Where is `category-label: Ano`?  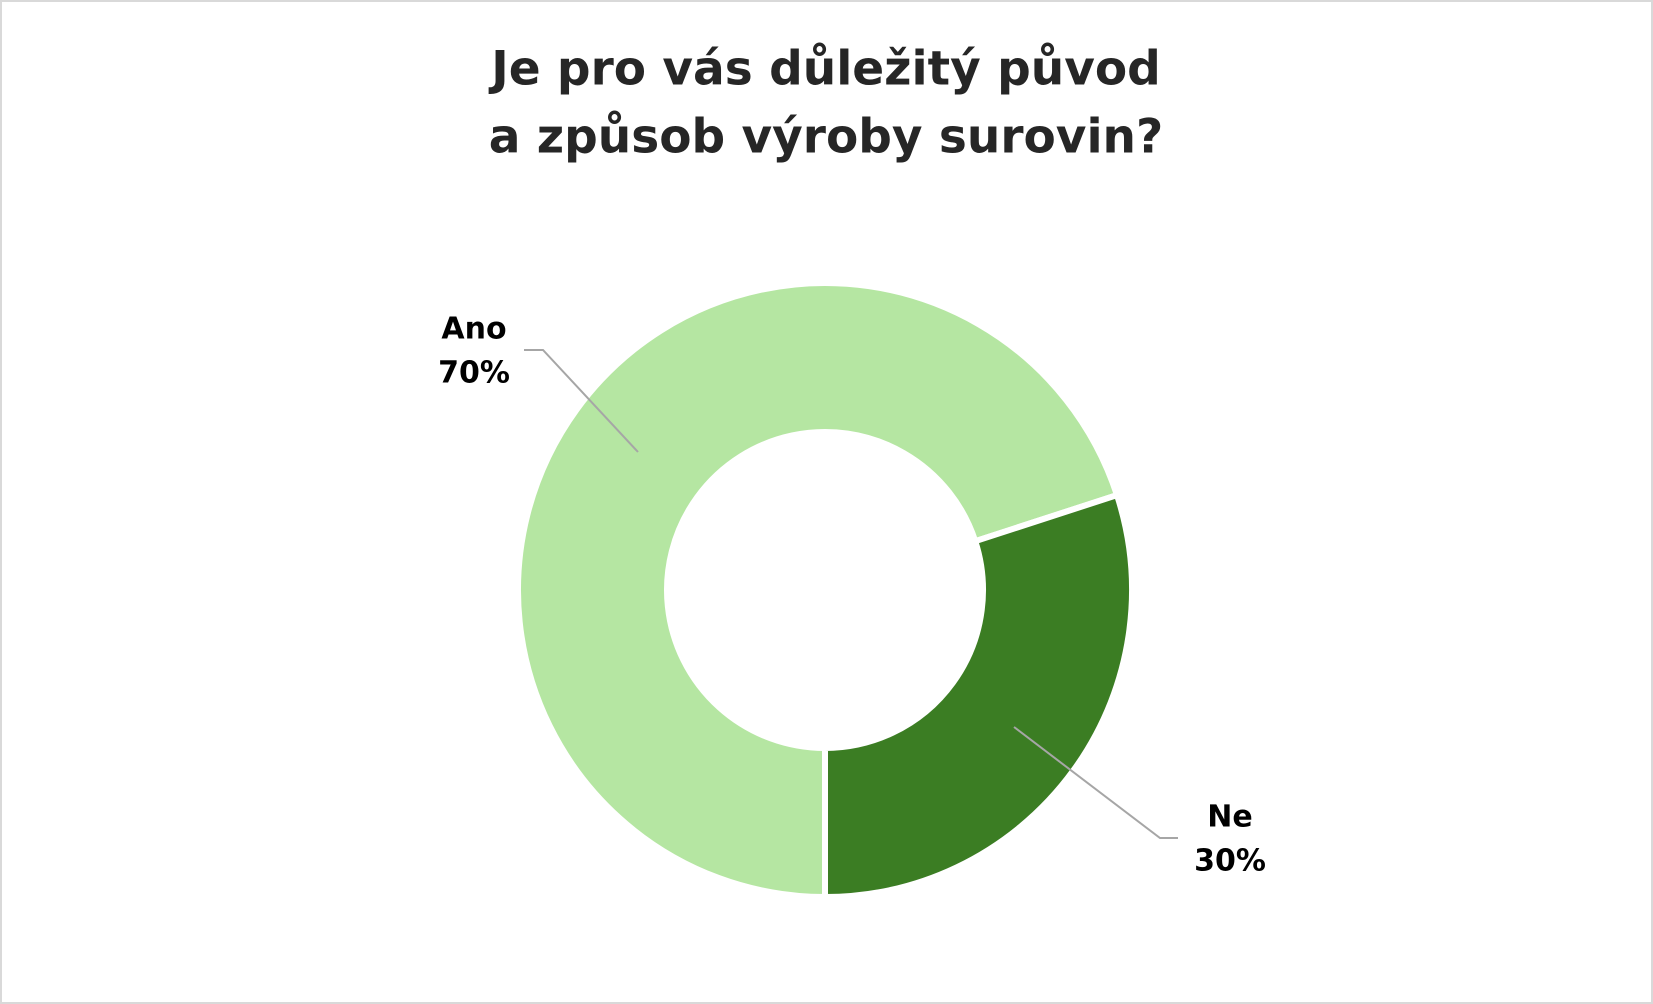 category-label: Ano is located at coordinates (473, 329).